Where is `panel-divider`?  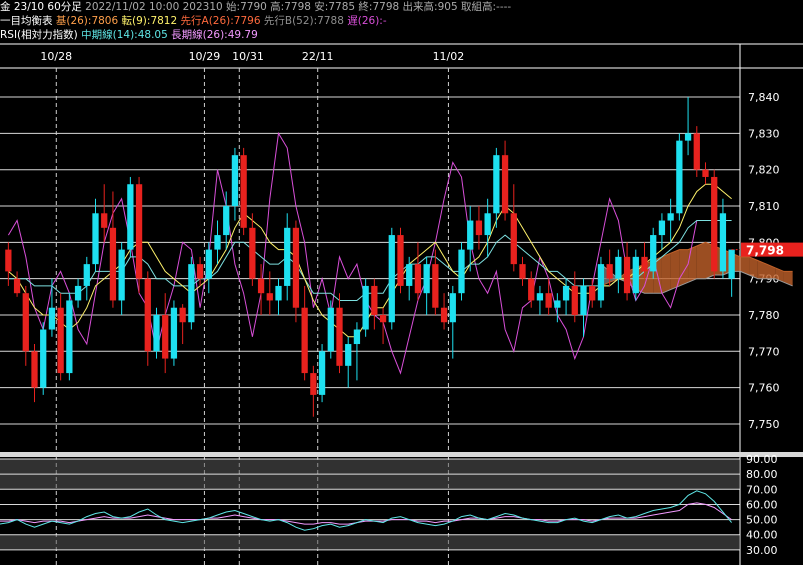
panel-divider is located at coordinates (401, 454).